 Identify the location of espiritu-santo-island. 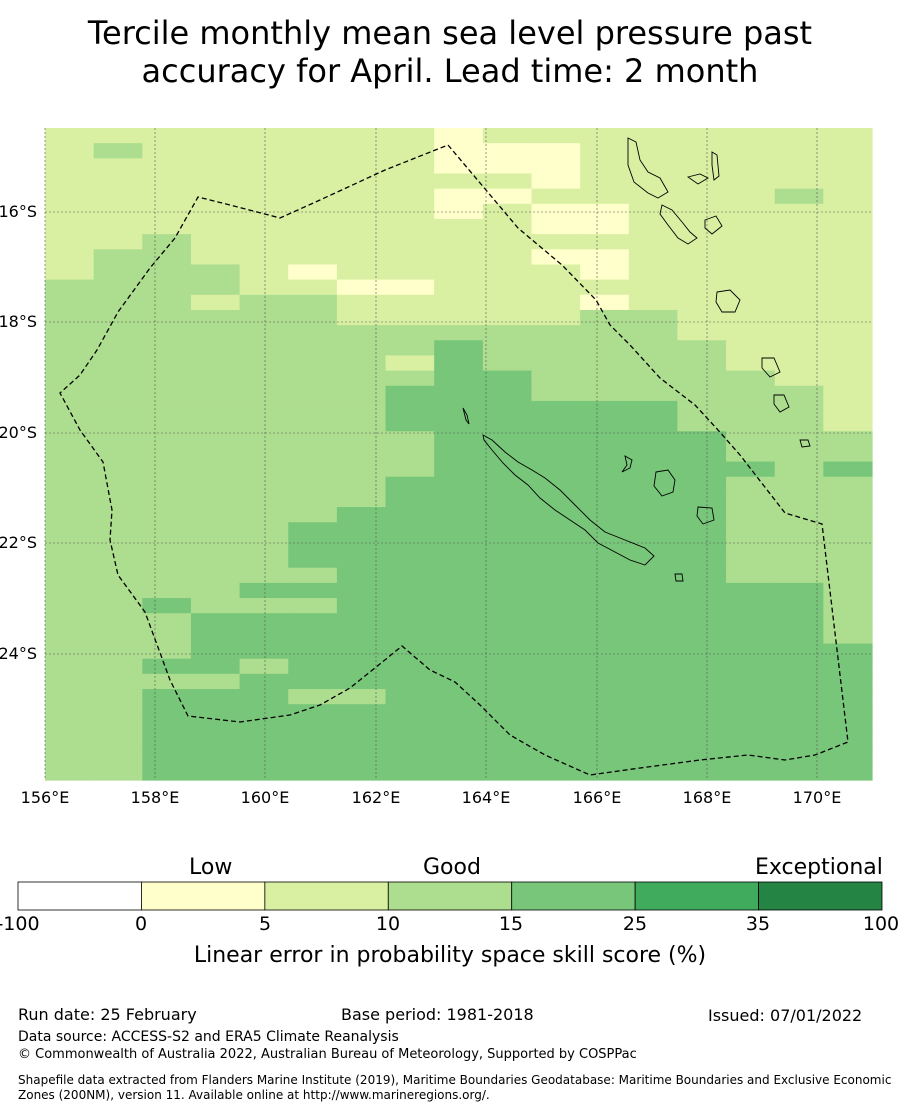
(648, 168).